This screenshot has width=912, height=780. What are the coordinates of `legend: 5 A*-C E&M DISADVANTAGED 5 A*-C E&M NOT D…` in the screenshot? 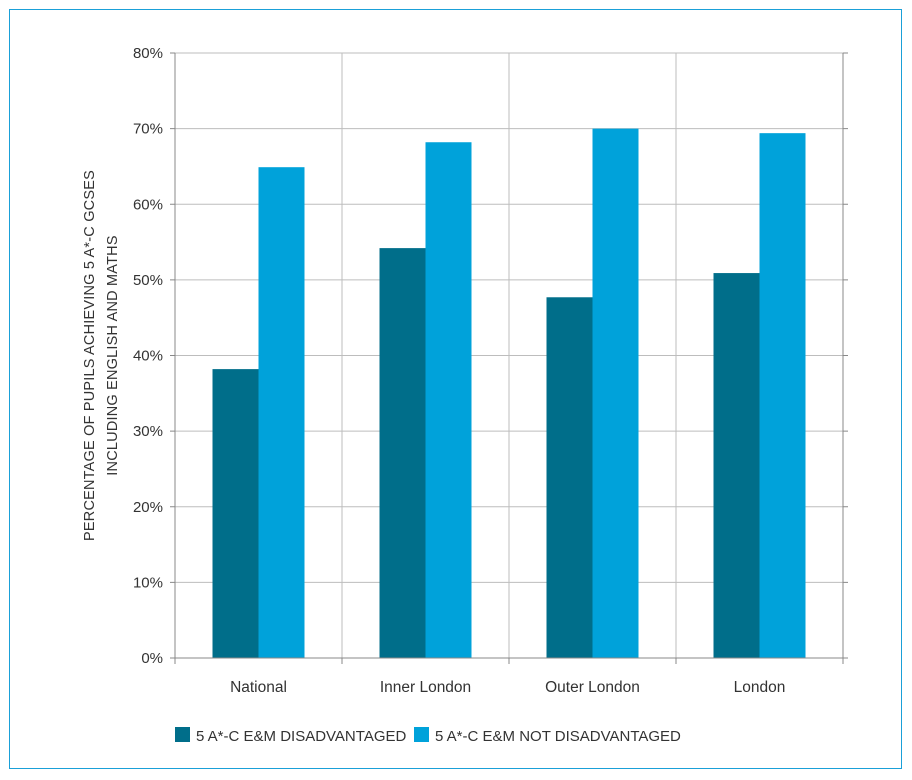 It's located at (428, 736).